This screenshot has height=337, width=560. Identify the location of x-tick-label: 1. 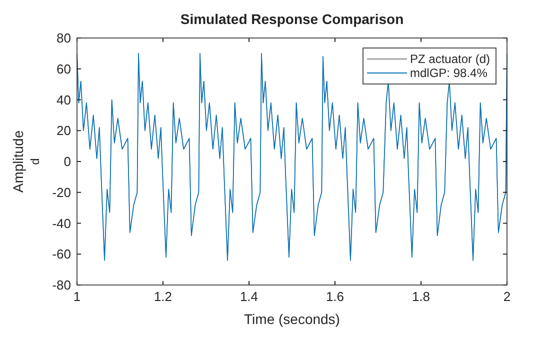
(77, 296).